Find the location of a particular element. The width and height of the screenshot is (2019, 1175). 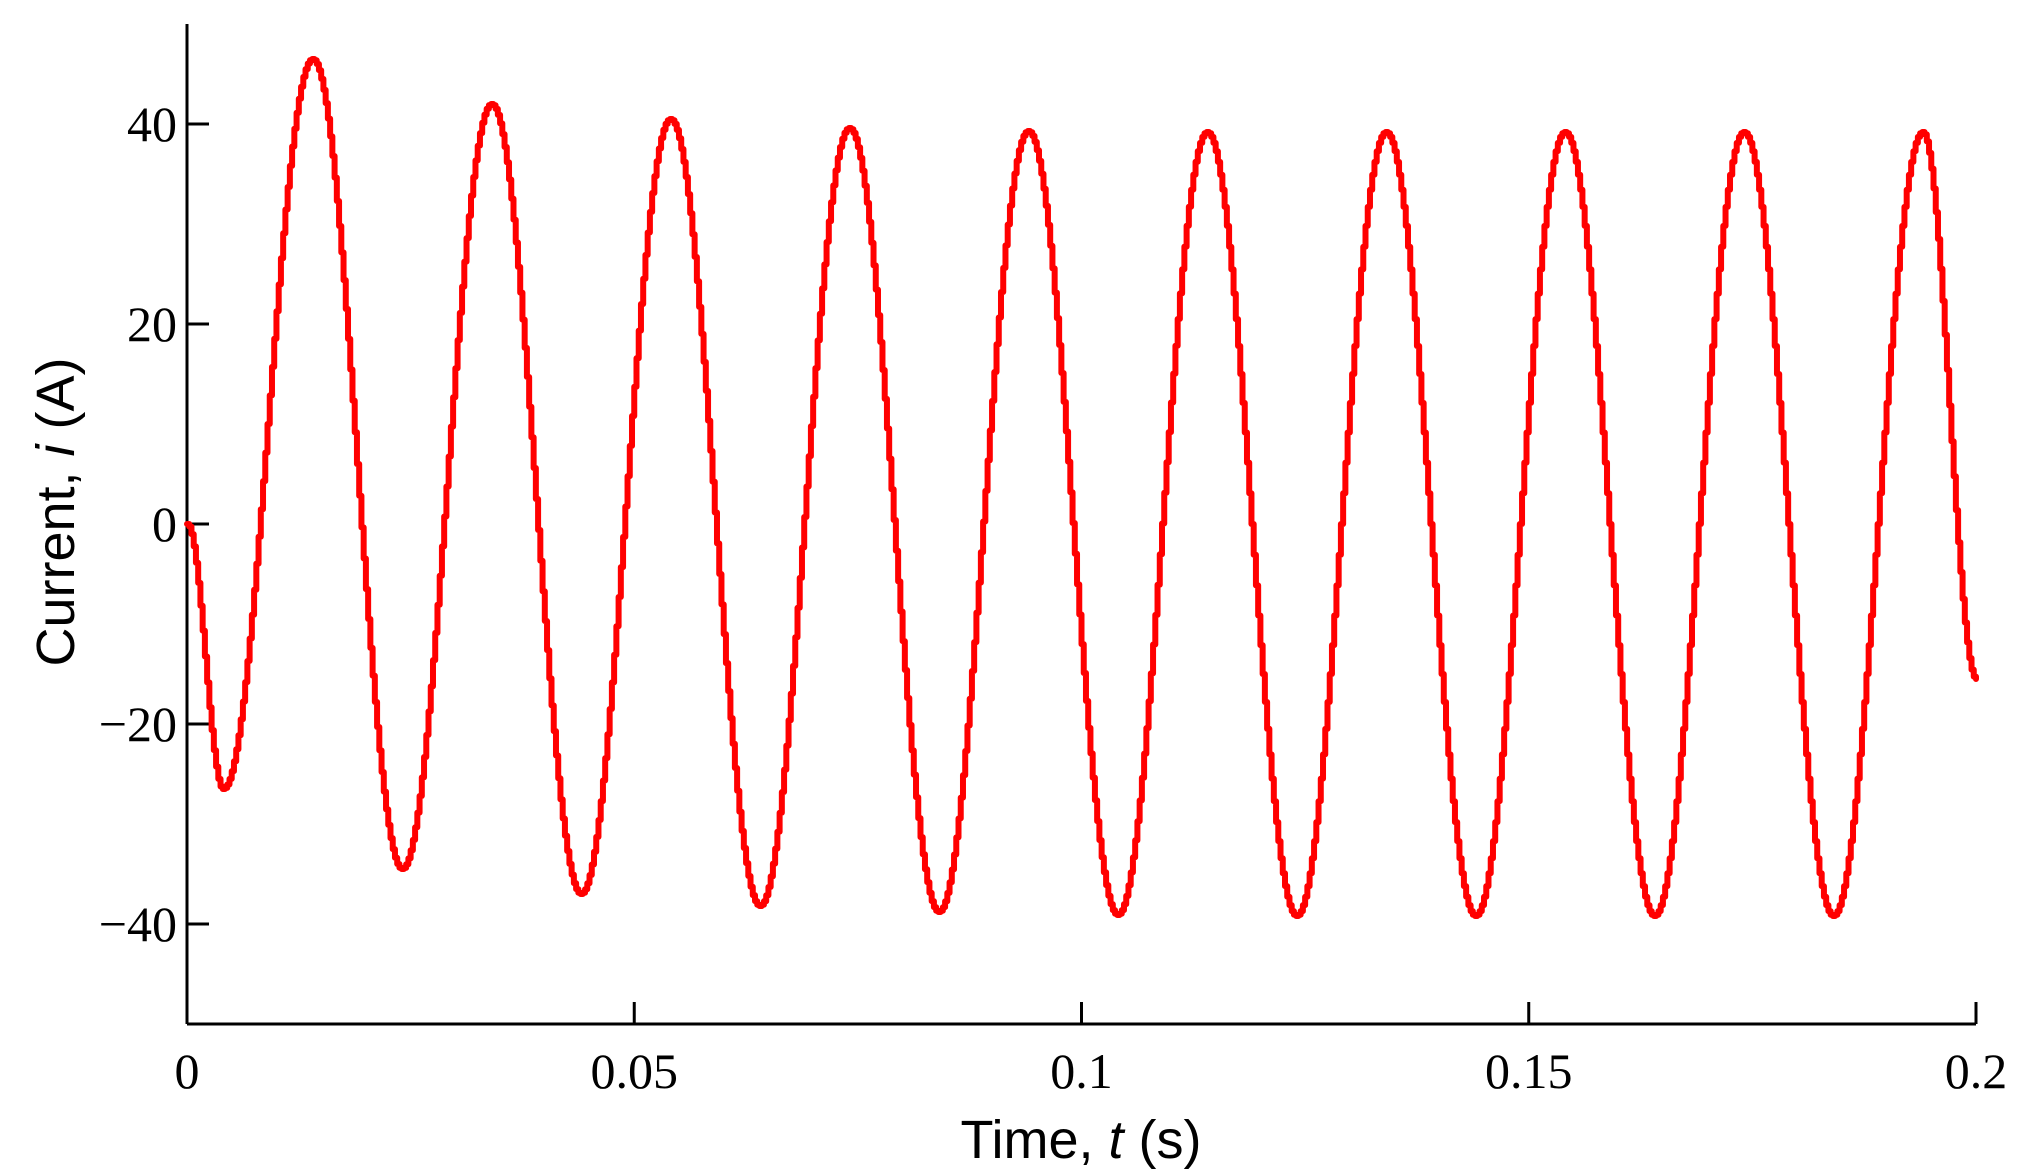

x-tick-label: 0.15 is located at coordinates (1529, 1071).